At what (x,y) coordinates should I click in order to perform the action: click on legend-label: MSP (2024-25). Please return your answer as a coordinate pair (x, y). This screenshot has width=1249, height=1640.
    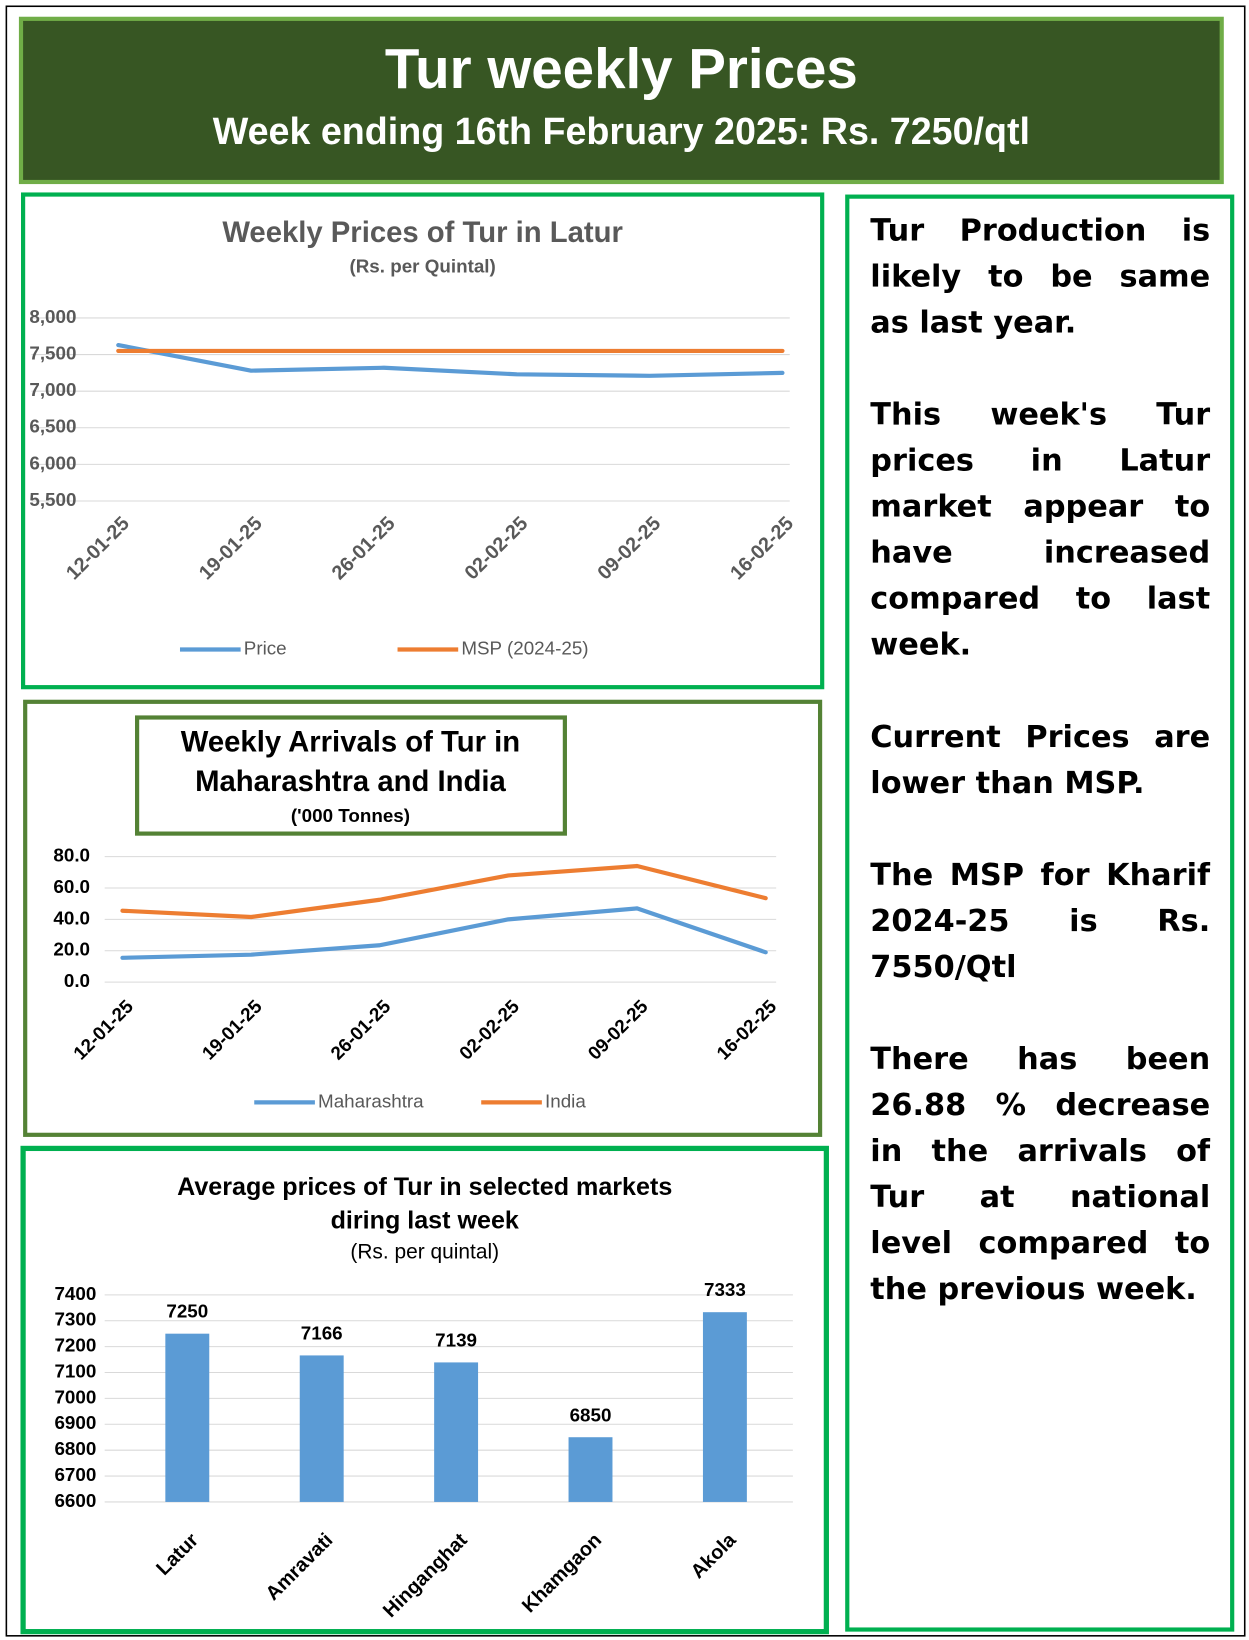
    Looking at the image, I should click on (524, 647).